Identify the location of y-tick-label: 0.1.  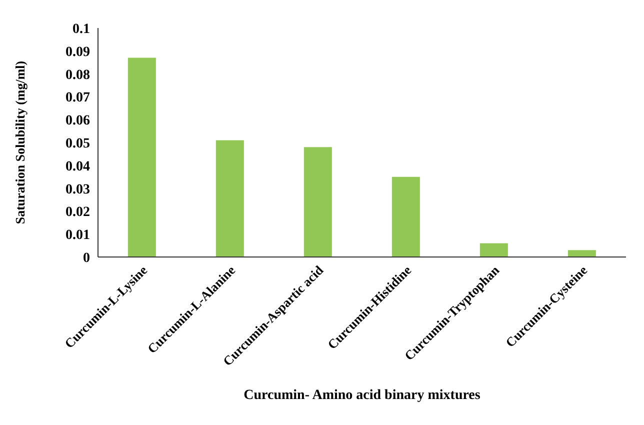
(81, 29).